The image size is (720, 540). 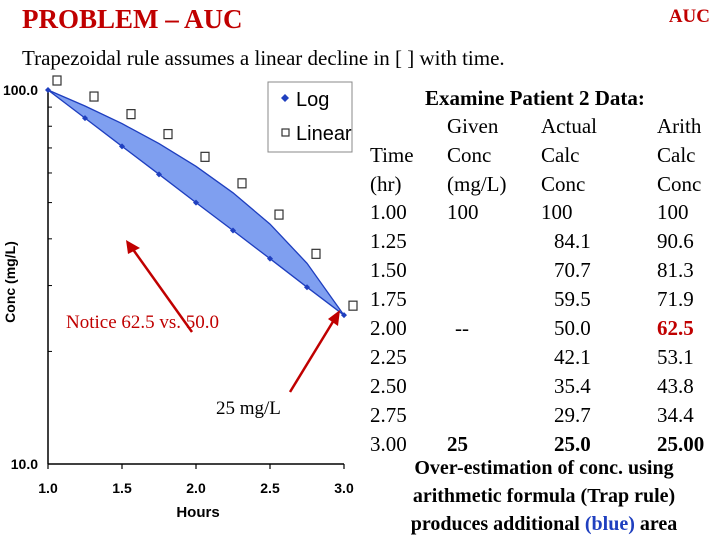 I want to click on cell-time: 1.50, so click(x=388, y=270).